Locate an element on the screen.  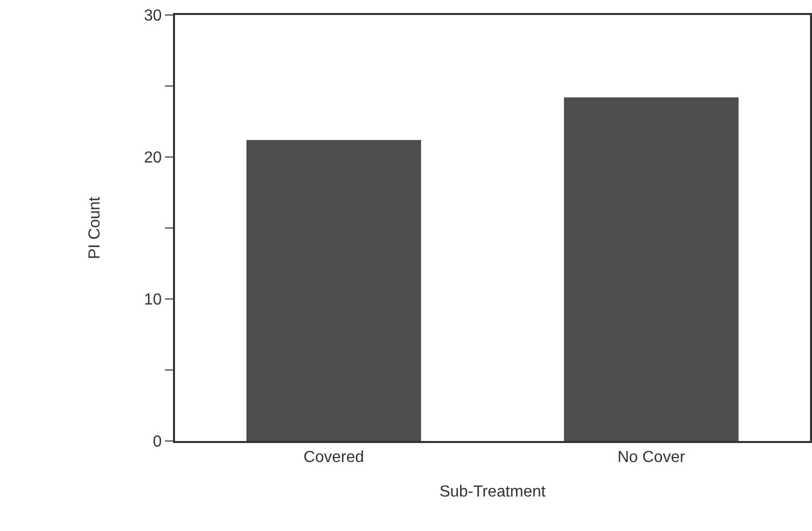
x-tick-label: Covered is located at coordinates (334, 457).